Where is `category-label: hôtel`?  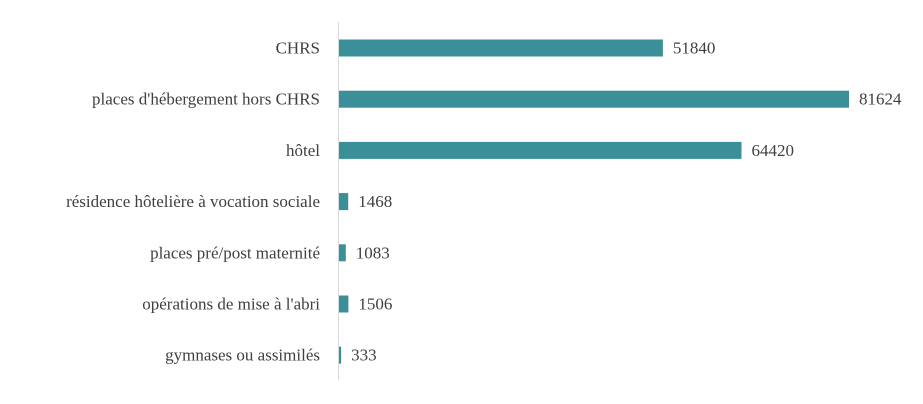 category-label: hôtel is located at coordinates (303, 150).